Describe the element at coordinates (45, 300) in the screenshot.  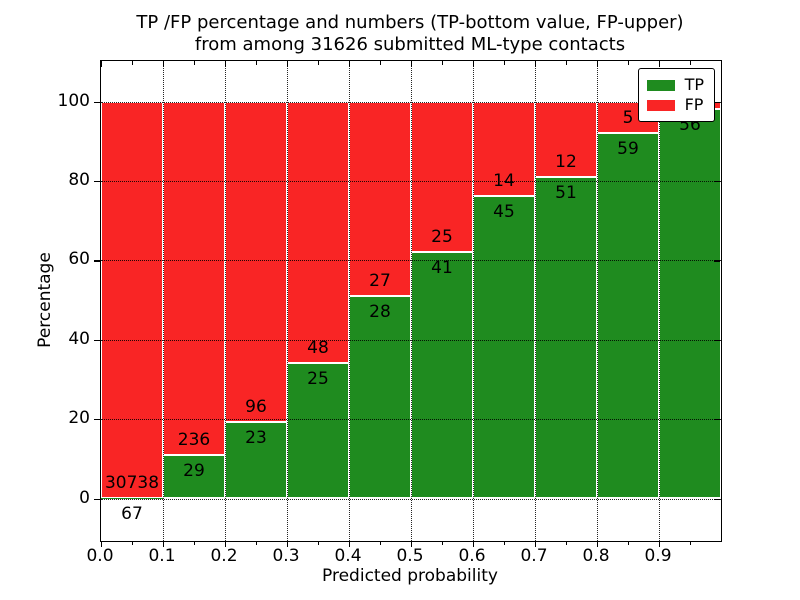
I see `y-axis-label: Percentage` at that location.